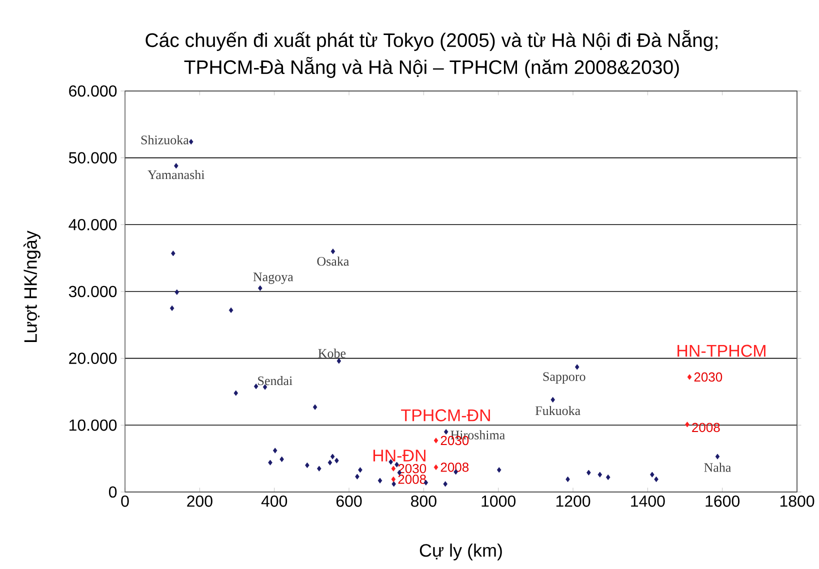  What do you see at coordinates (93, 91) in the screenshot?
I see `y-tick-label: 60.000` at bounding box center [93, 91].